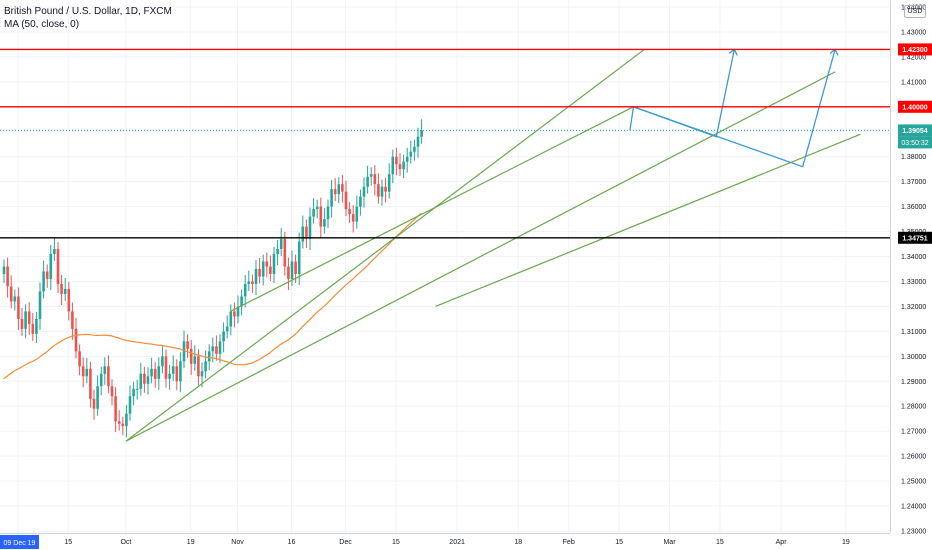 This screenshot has width=932, height=550. Describe the element at coordinates (669, 542) in the screenshot. I see `time-tick-label: Mar` at that location.